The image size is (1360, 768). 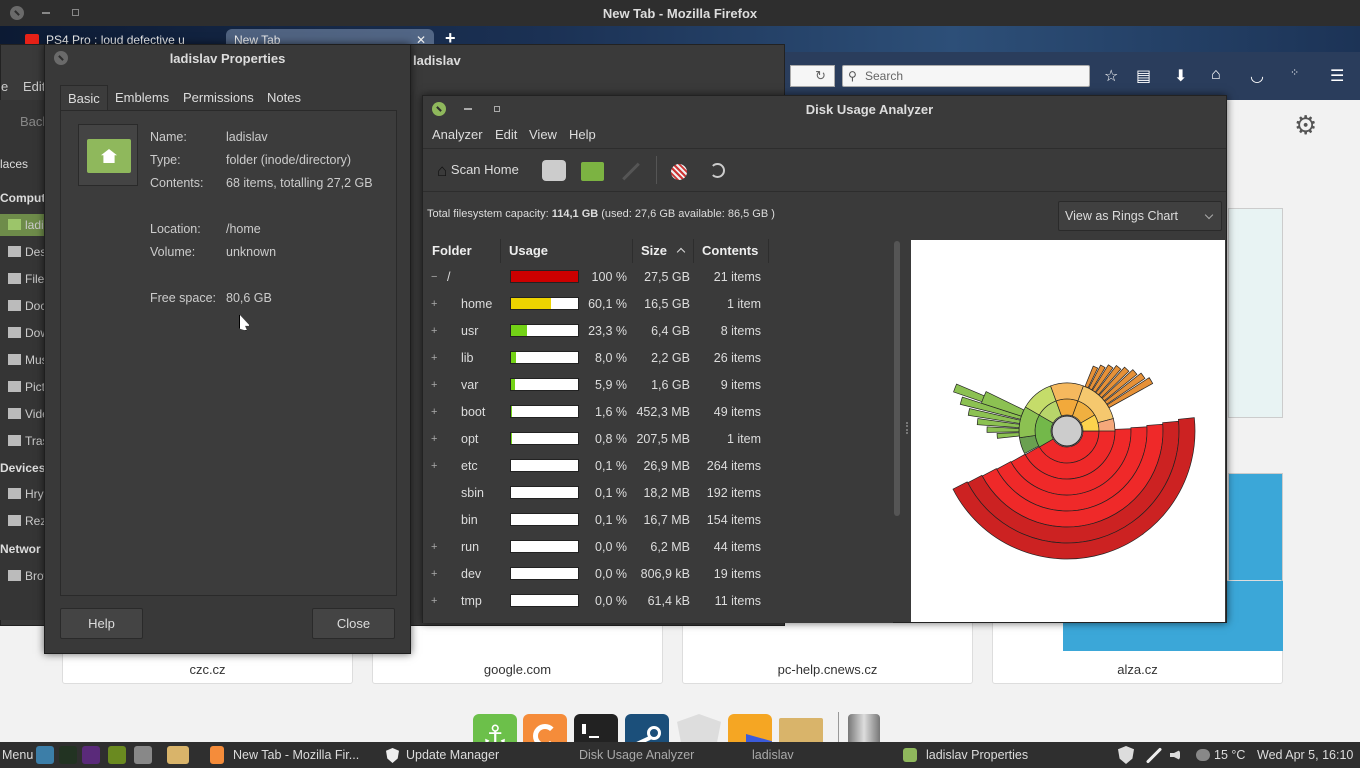 What do you see at coordinates (5, 86) in the screenshot?
I see `menu-file: e` at bounding box center [5, 86].